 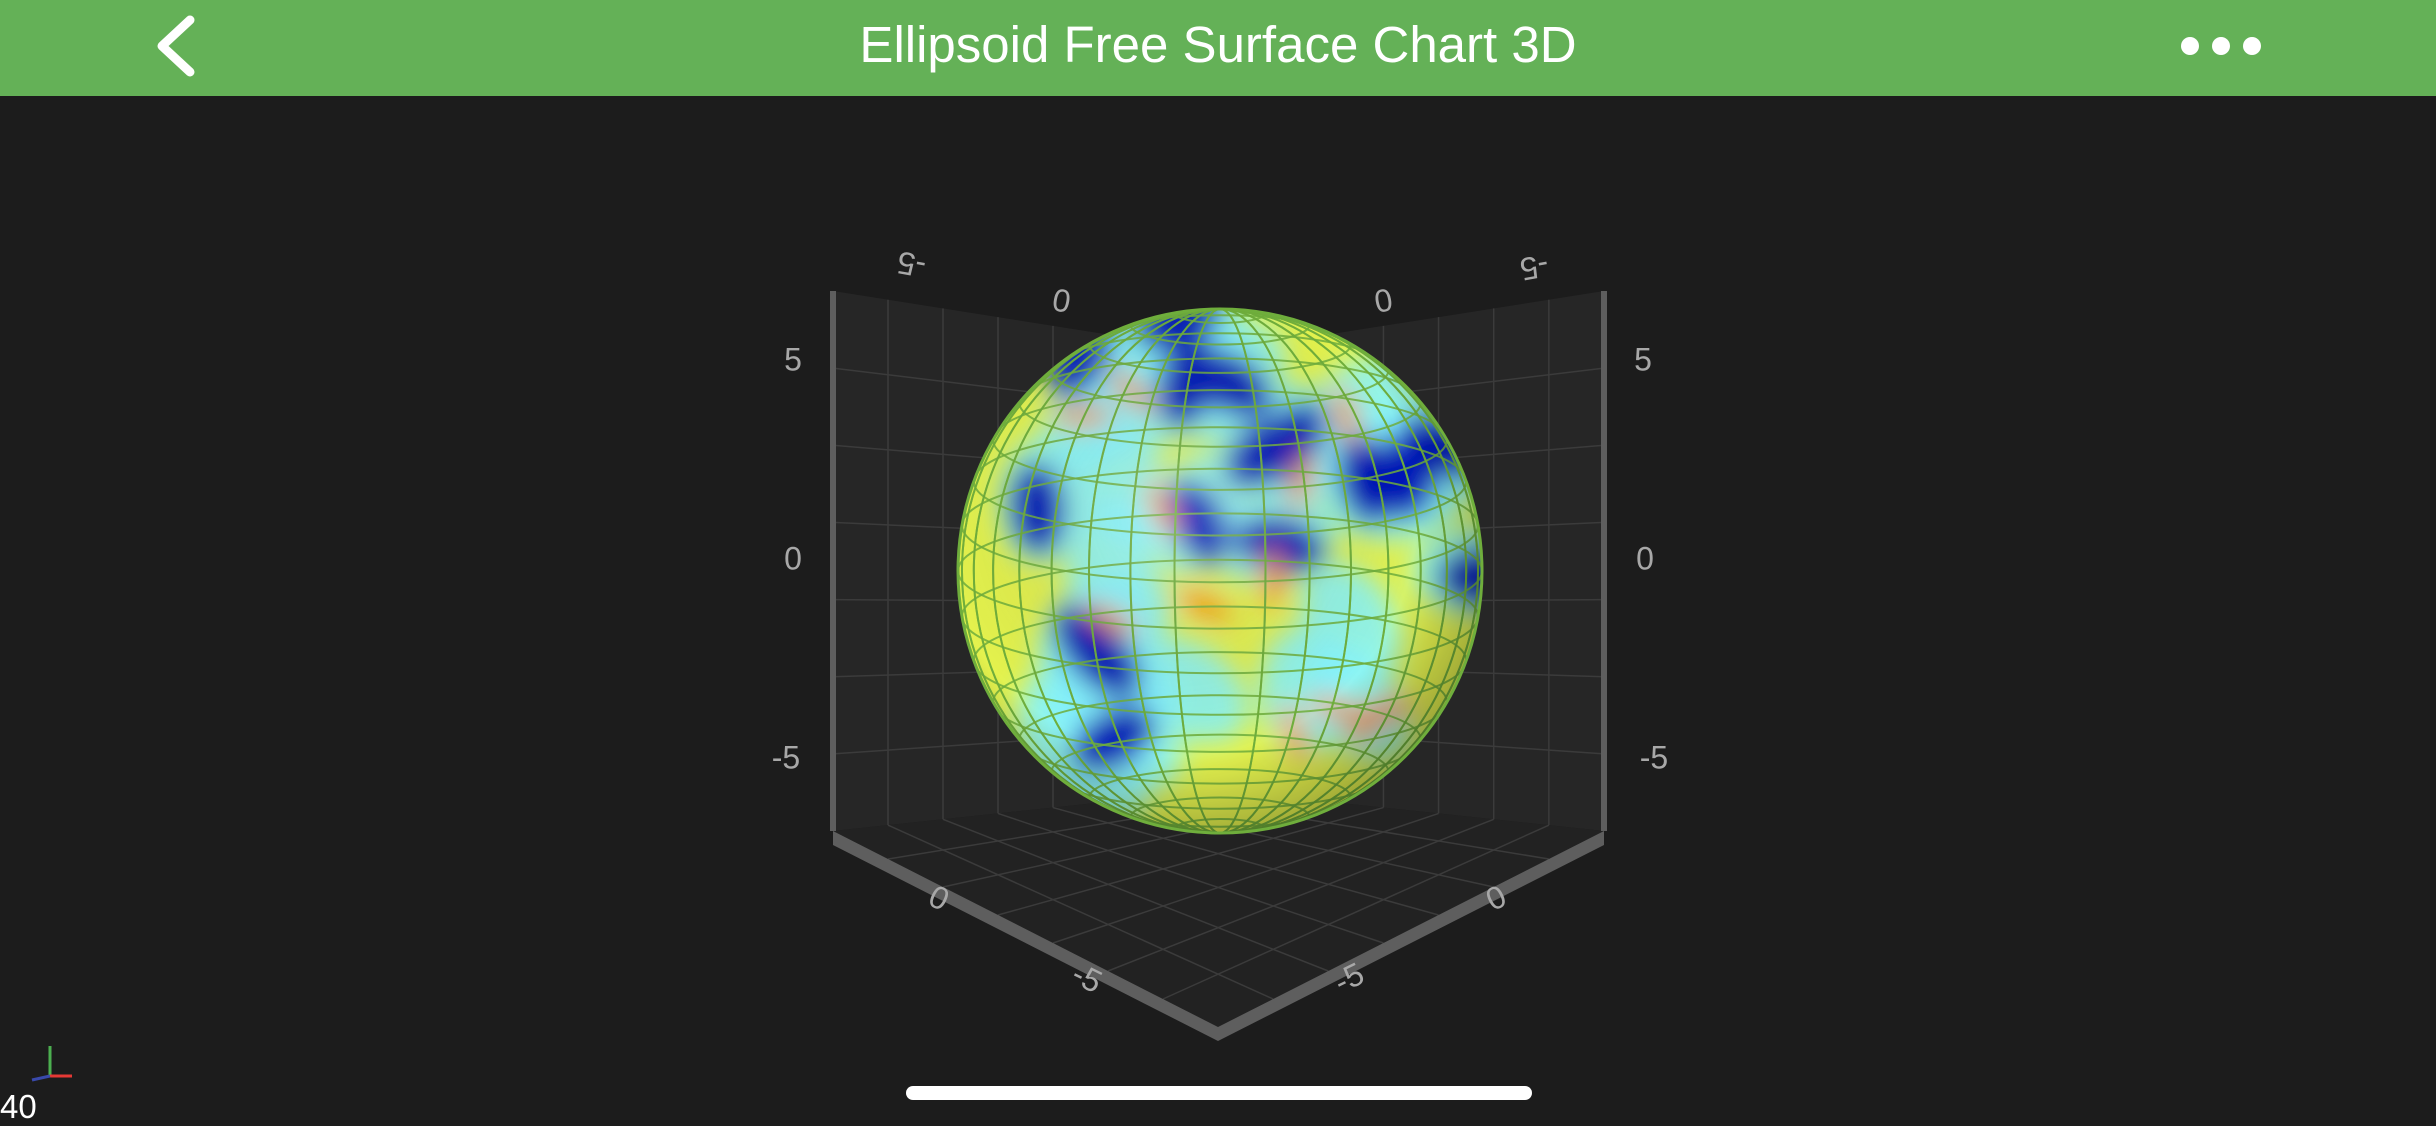 What do you see at coordinates (178, 46) in the screenshot?
I see `back-chevron-icon` at bounding box center [178, 46].